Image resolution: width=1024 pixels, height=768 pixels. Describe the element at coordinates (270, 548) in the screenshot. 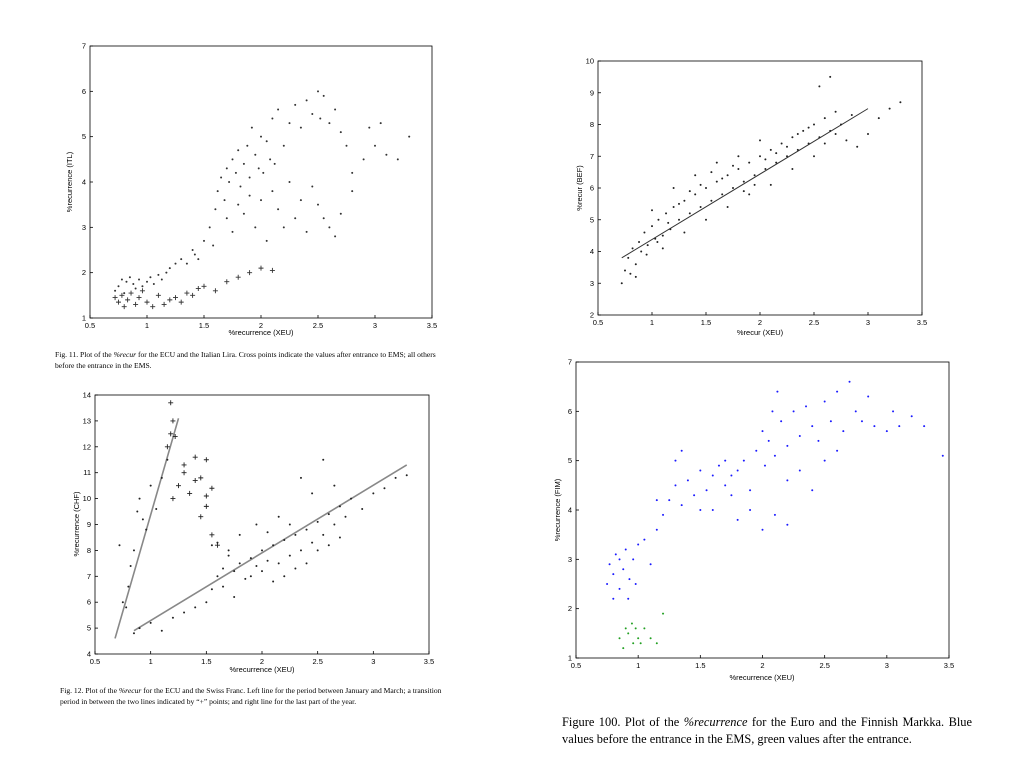

I see `fit-line` at that location.